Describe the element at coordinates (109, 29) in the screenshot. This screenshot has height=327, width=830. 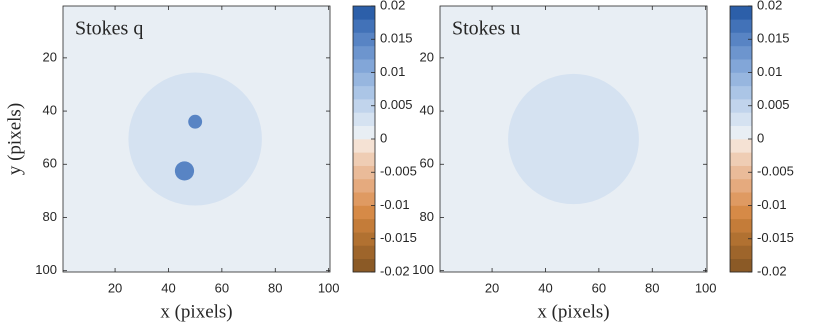
I see `panel-title: Stokes q` at that location.